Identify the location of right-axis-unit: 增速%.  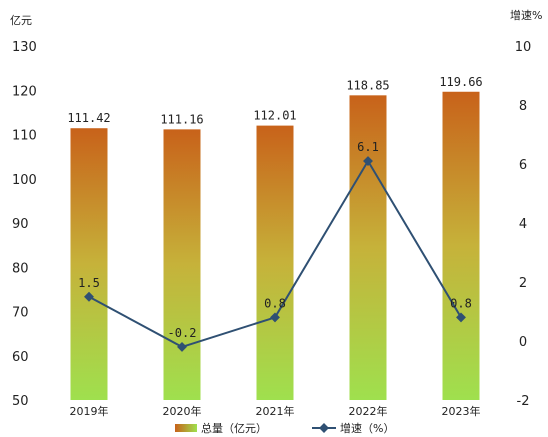
(526, 15).